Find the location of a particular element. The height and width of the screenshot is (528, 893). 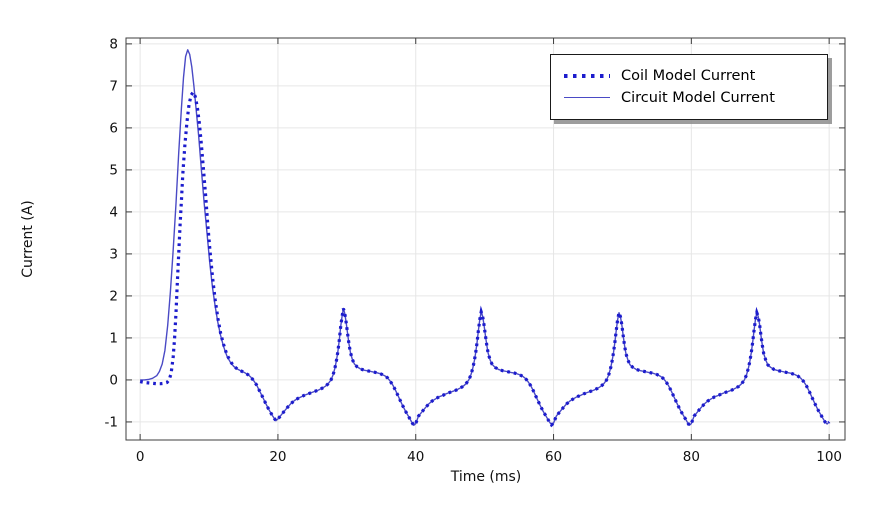

x-axis-label: Time (ms) is located at coordinates (486, 477).